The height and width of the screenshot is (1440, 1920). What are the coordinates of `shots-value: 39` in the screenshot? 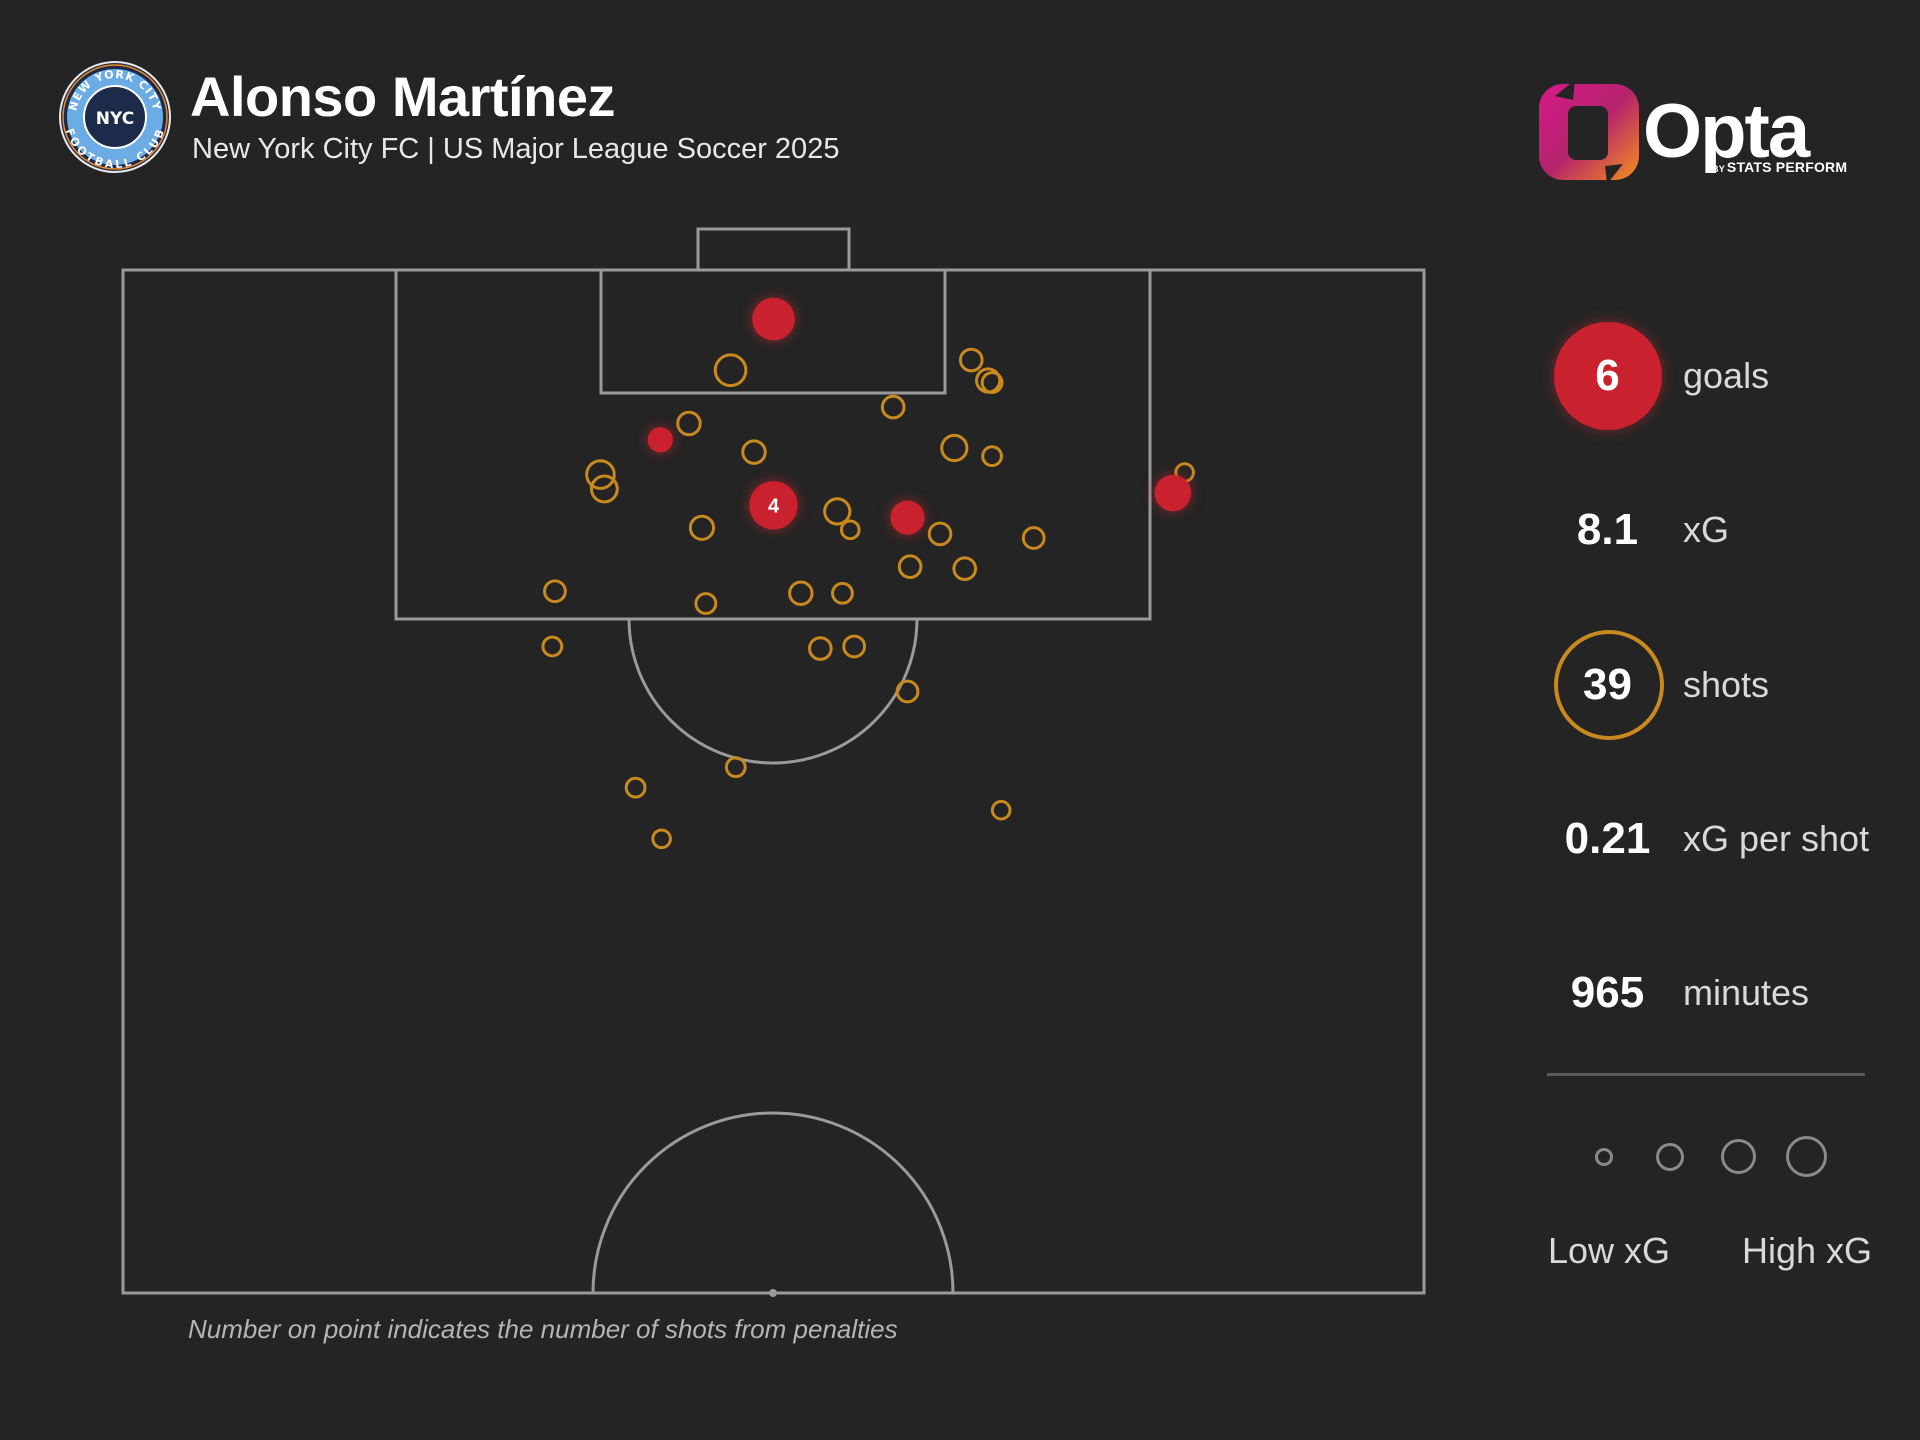 It's located at (1607, 684).